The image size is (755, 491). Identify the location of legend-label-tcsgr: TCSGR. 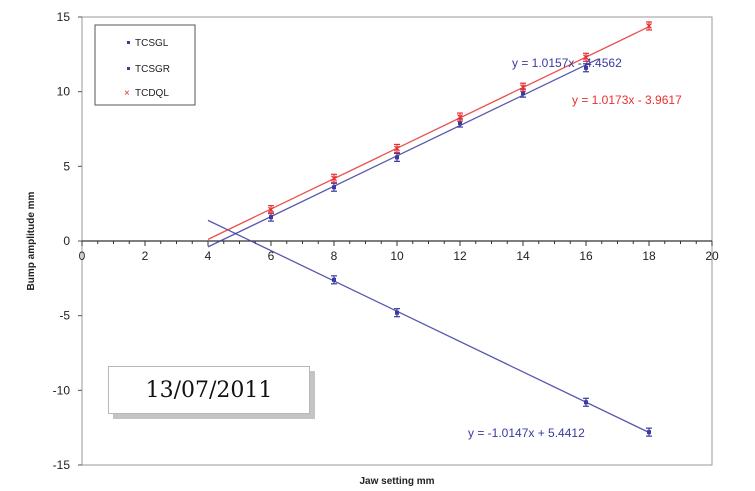
(152, 69).